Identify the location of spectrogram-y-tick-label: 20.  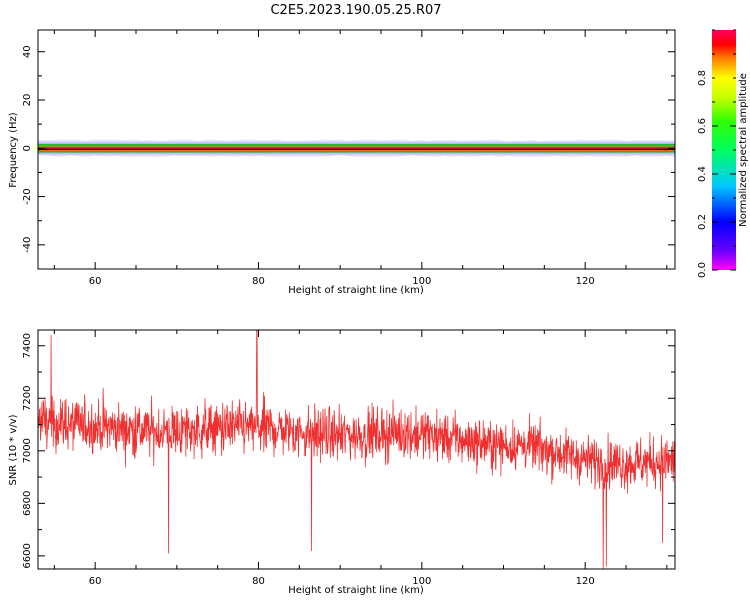
(27, 100).